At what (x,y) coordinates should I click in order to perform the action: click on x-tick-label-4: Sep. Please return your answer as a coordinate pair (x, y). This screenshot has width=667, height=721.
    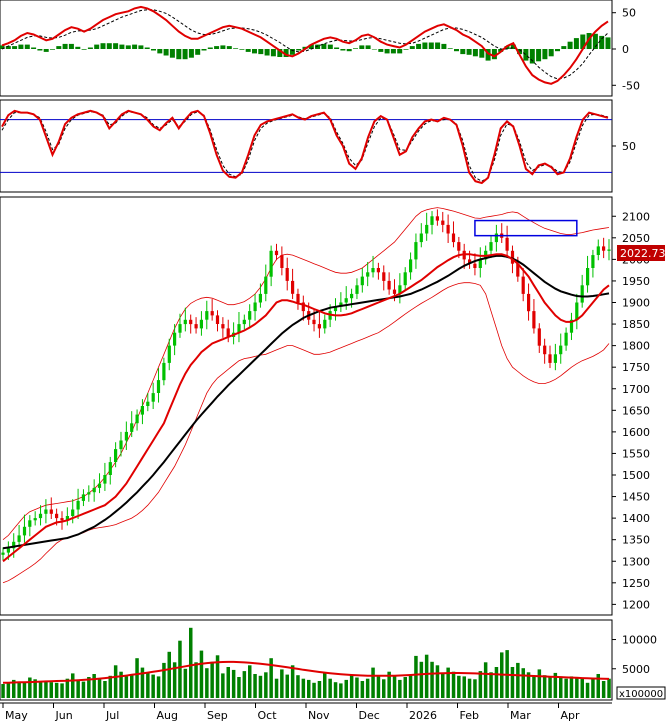
    Looking at the image, I should click on (217, 715).